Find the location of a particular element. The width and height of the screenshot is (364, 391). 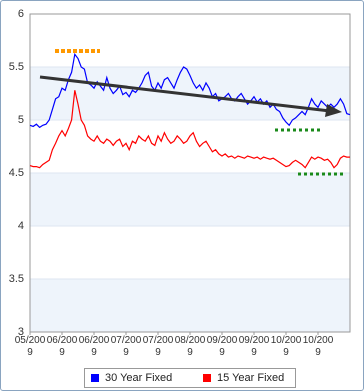

legend-label: 30 Year Fixed is located at coordinates (139, 378).